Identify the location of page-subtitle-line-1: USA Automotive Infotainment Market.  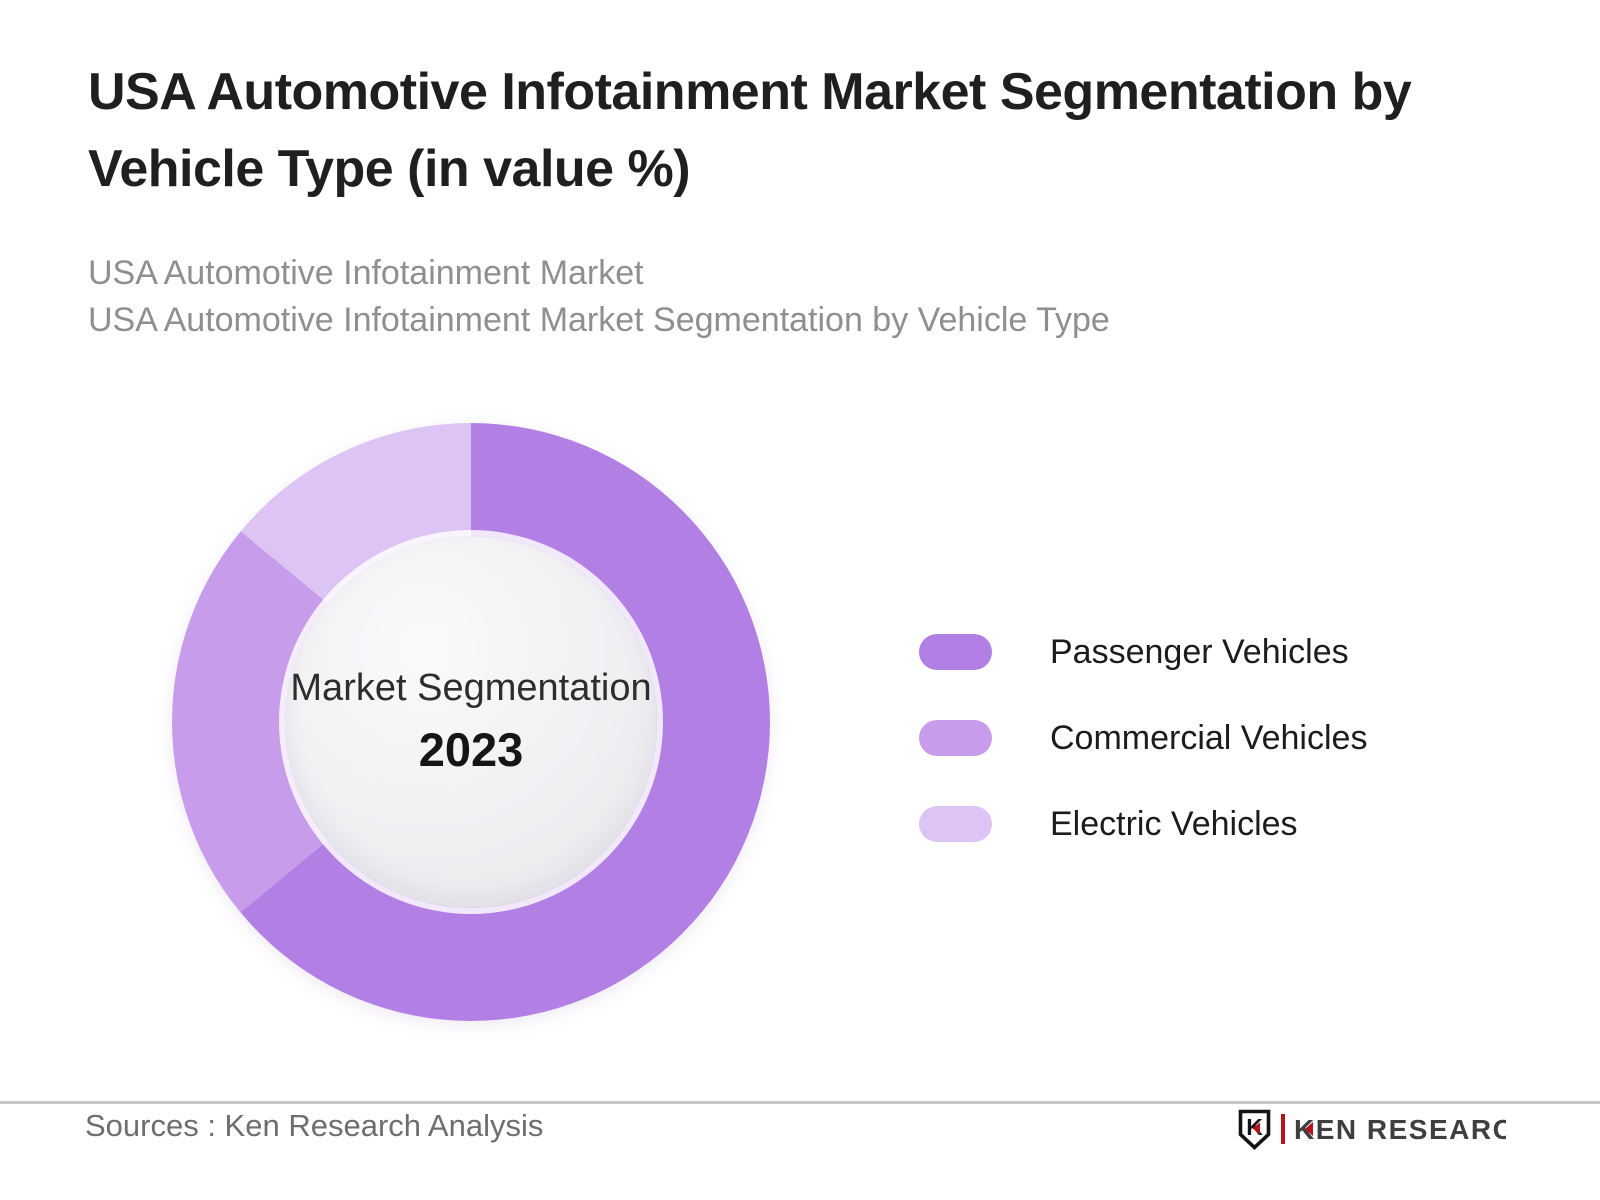
(366, 273).